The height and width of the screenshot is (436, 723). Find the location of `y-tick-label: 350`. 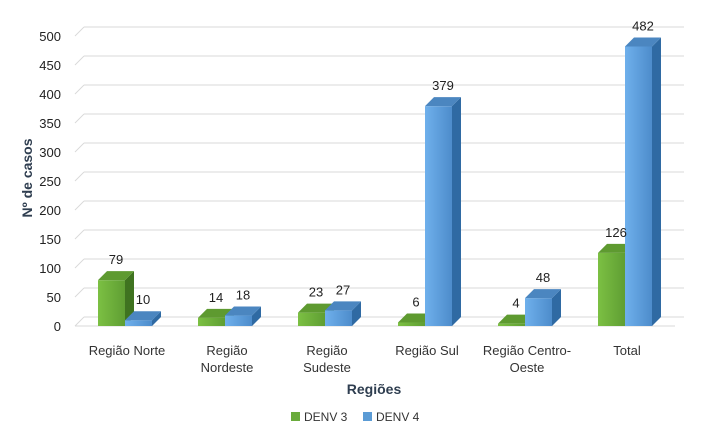

y-tick-label: 350 is located at coordinates (50, 123).